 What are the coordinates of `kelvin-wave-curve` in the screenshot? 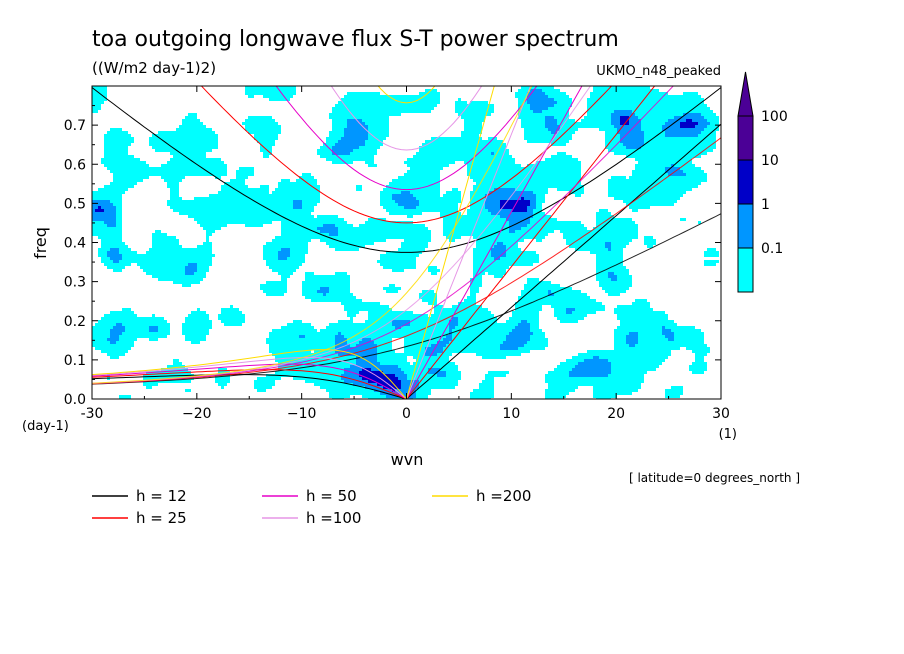 It's located at (563, 261).